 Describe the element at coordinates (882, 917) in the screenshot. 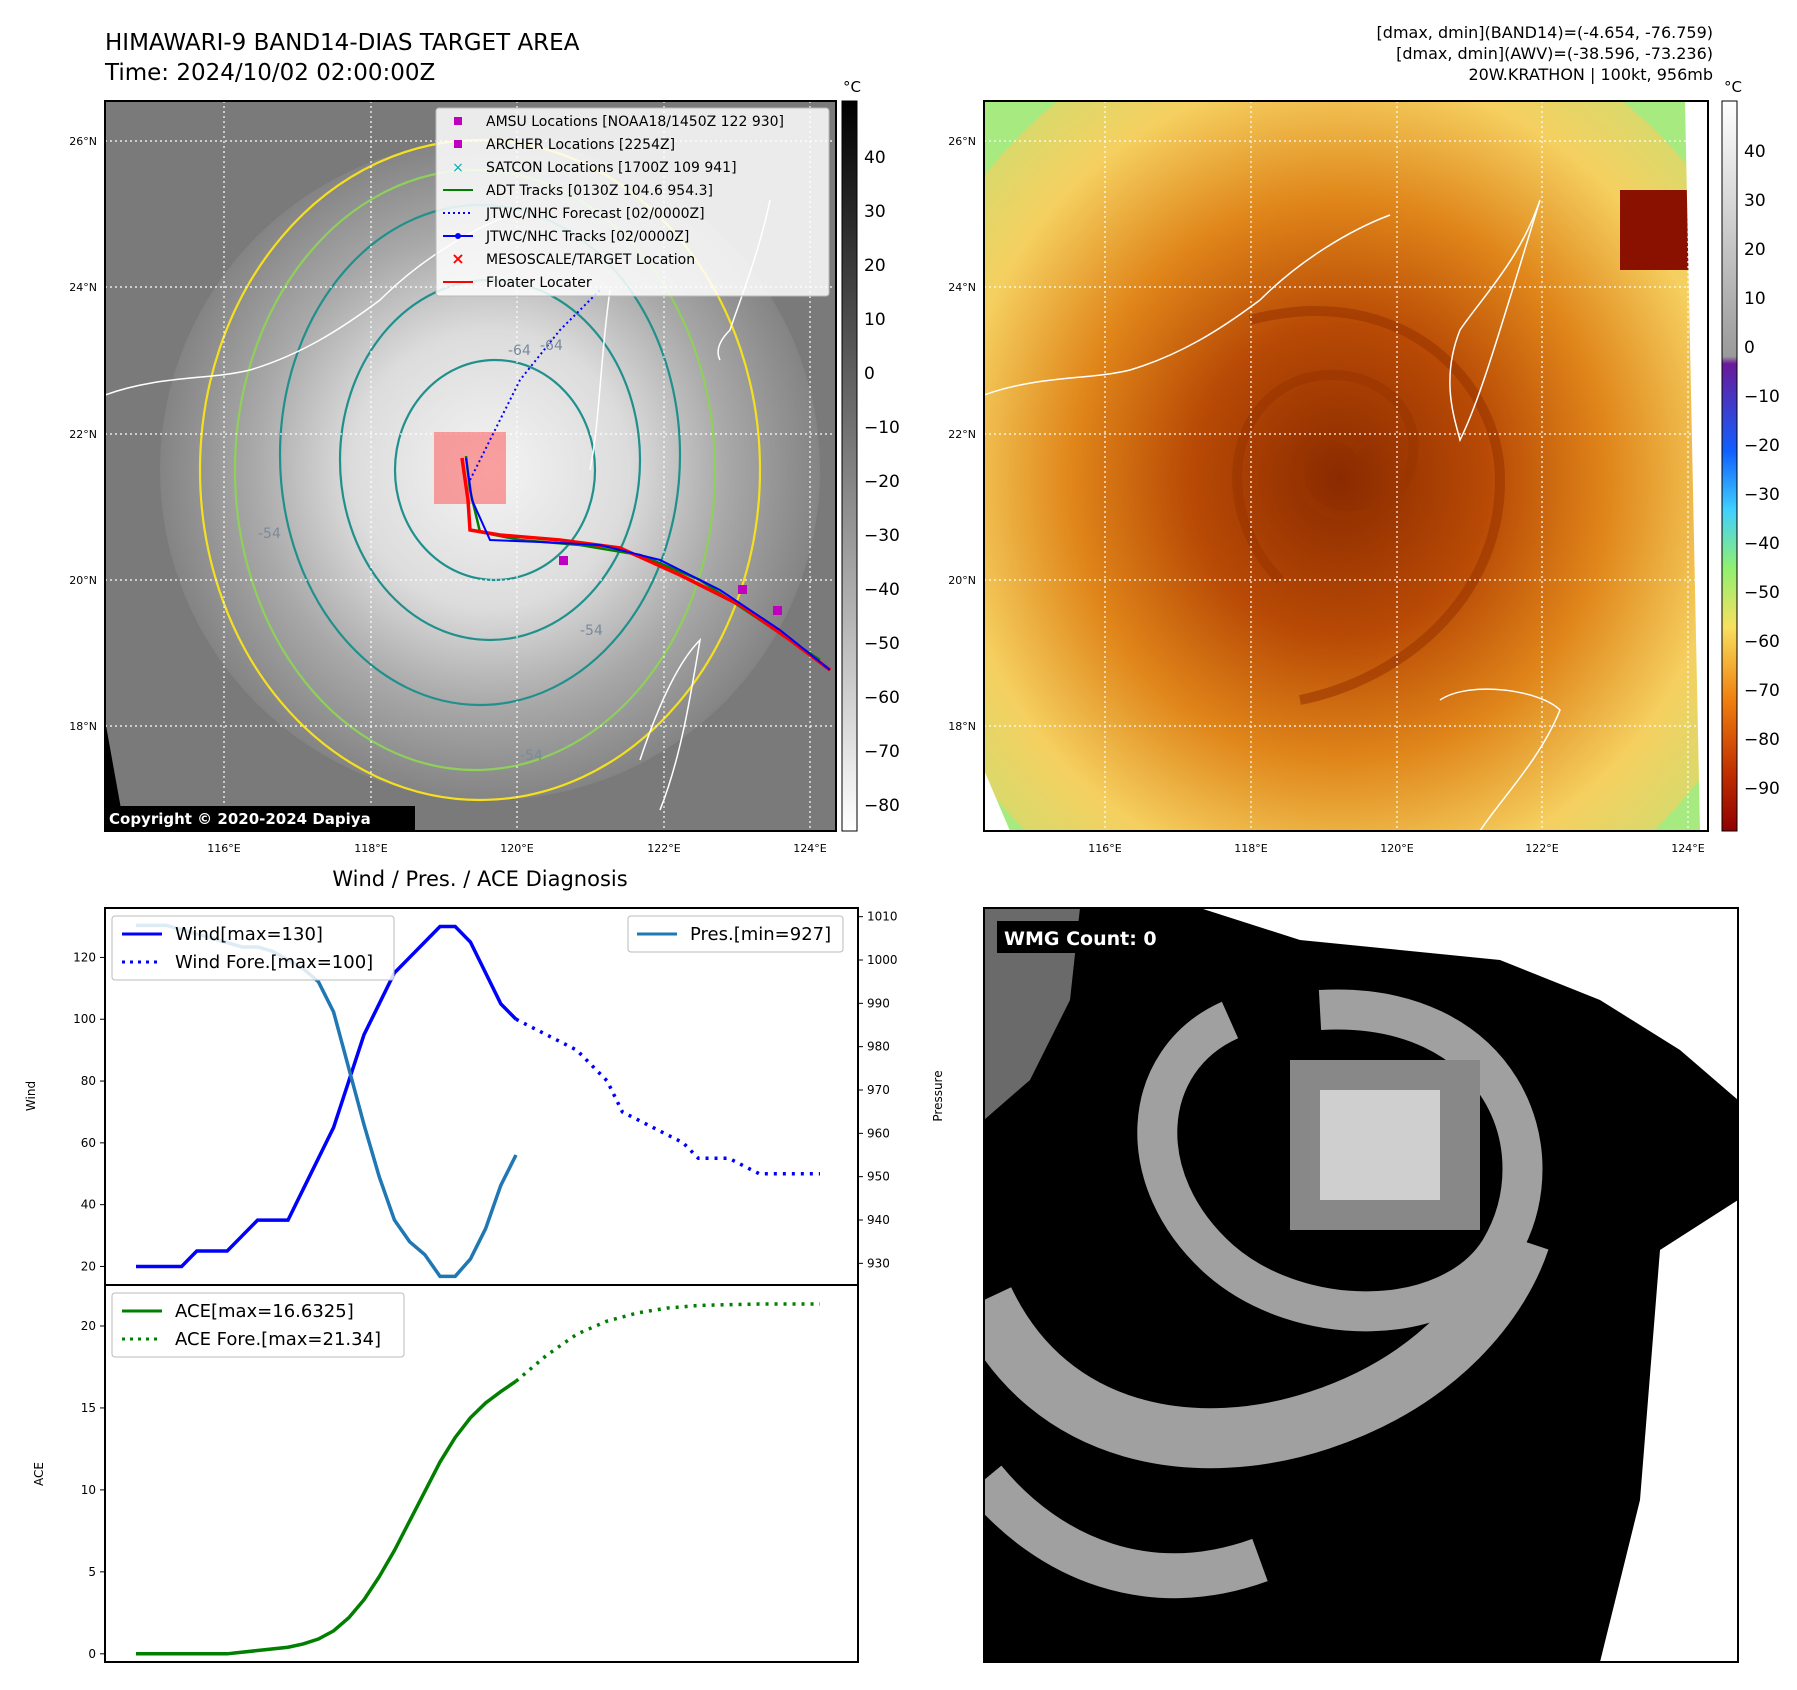

I see `pressure-ytick-label: 1010` at that location.